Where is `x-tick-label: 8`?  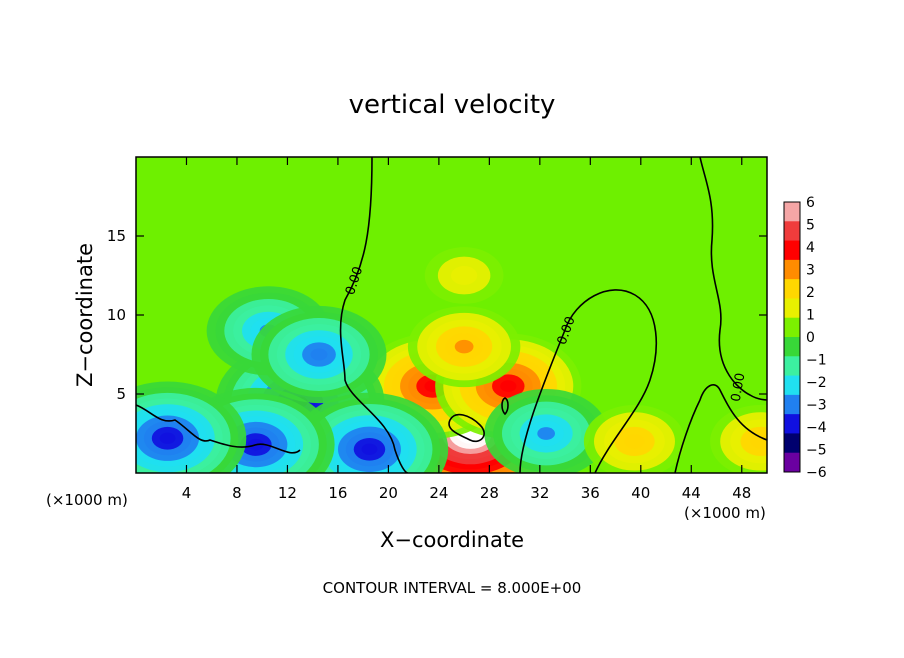 x-tick-label: 8 is located at coordinates (237, 493).